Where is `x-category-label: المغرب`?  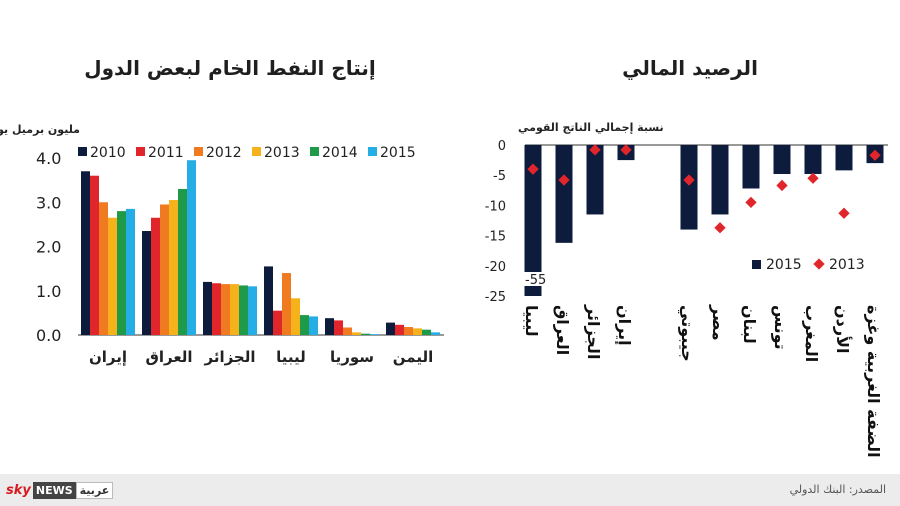
x-category-label: المغرب is located at coordinates (811, 333).